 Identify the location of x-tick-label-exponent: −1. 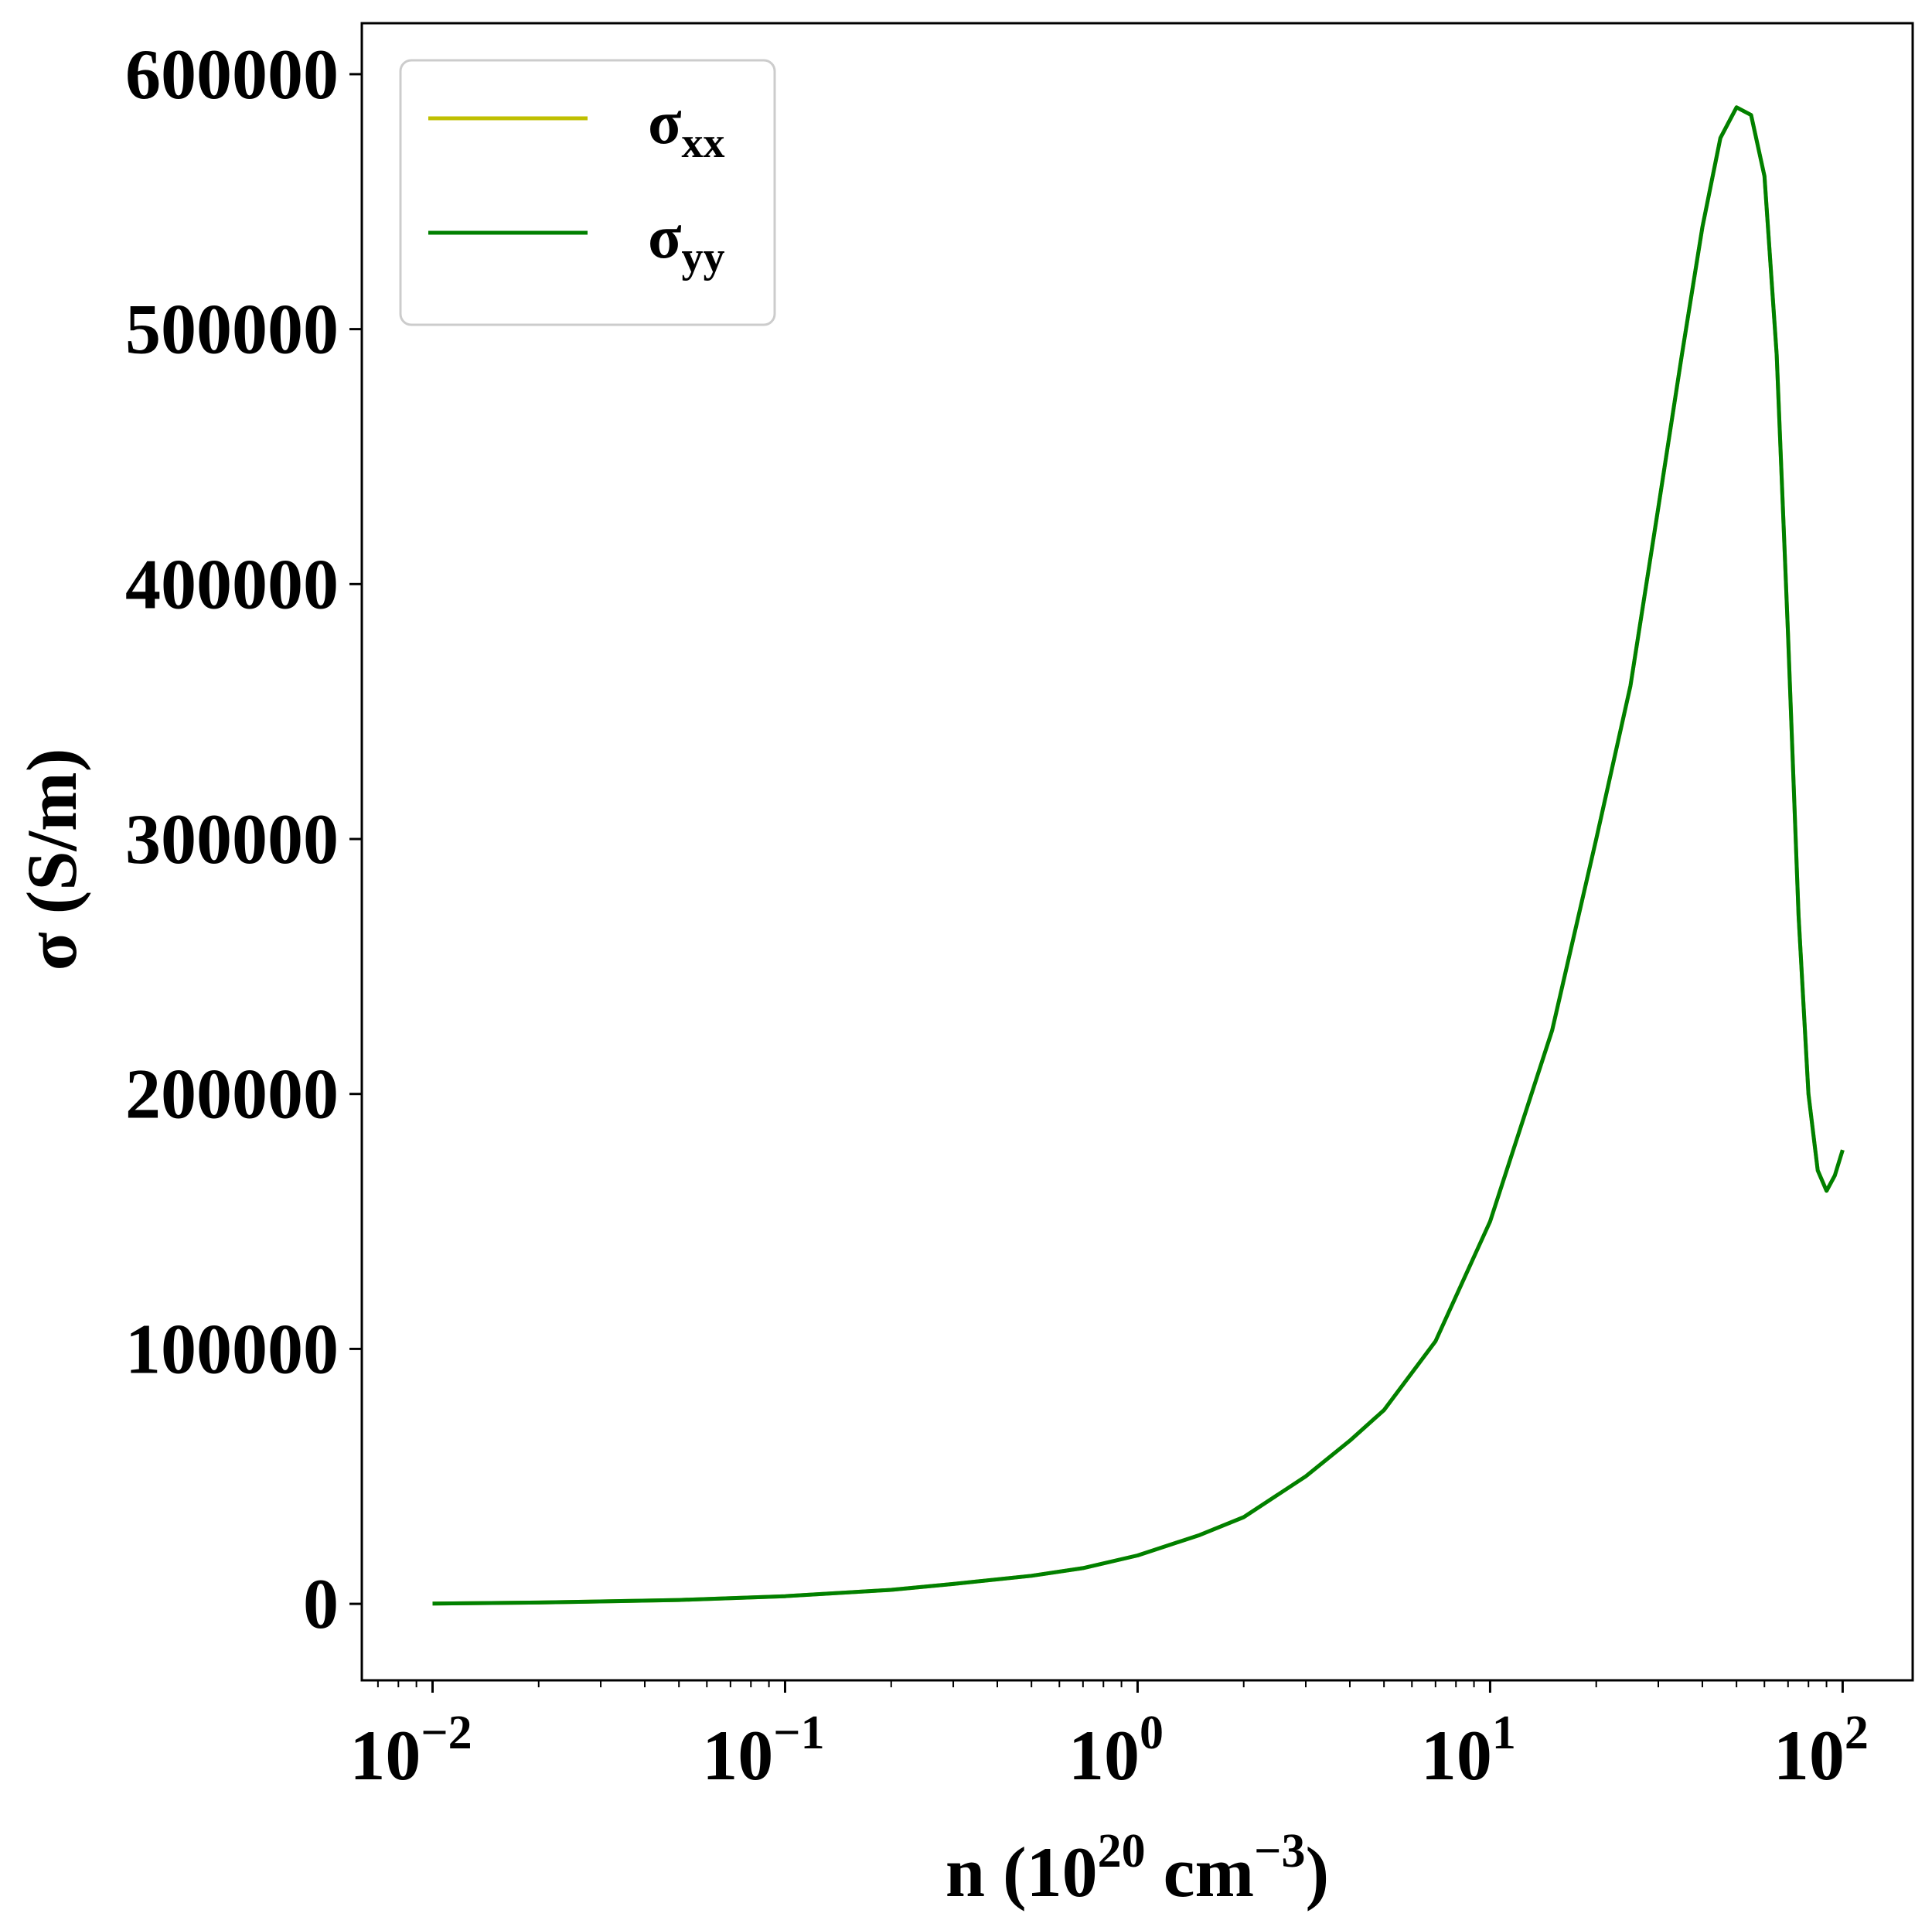
(798, 1733).